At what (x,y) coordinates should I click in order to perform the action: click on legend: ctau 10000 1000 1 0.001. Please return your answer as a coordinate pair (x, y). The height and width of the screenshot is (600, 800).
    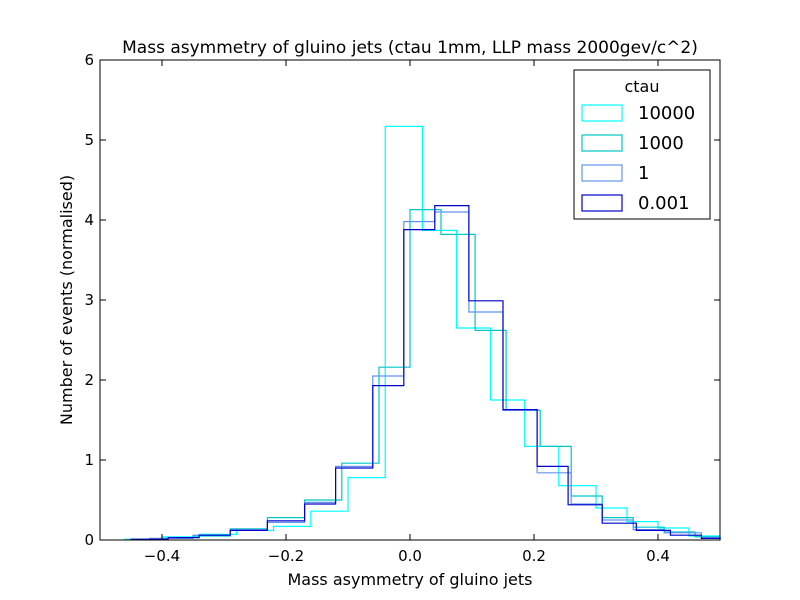
    Looking at the image, I should click on (642, 144).